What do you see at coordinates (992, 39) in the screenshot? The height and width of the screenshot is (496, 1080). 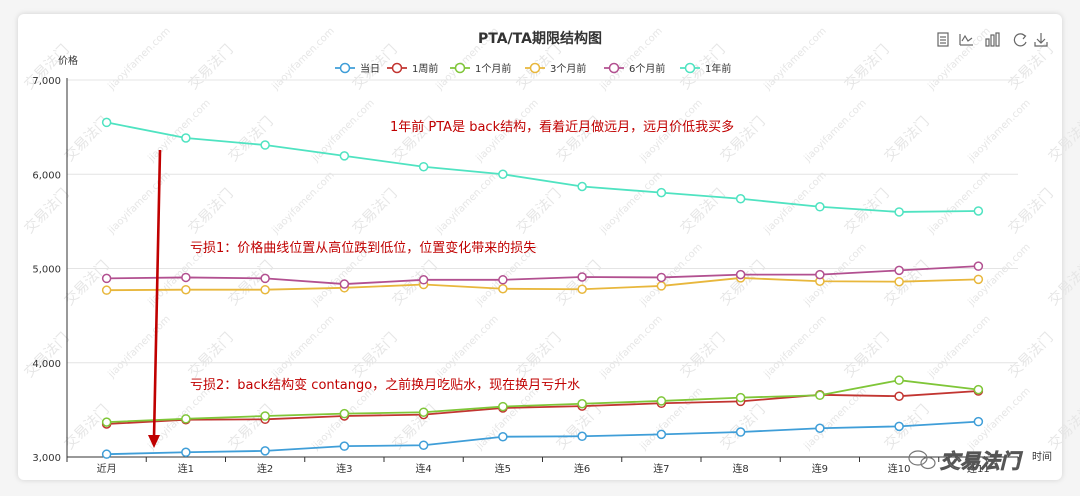 I see `bar-switch-icon` at bounding box center [992, 39].